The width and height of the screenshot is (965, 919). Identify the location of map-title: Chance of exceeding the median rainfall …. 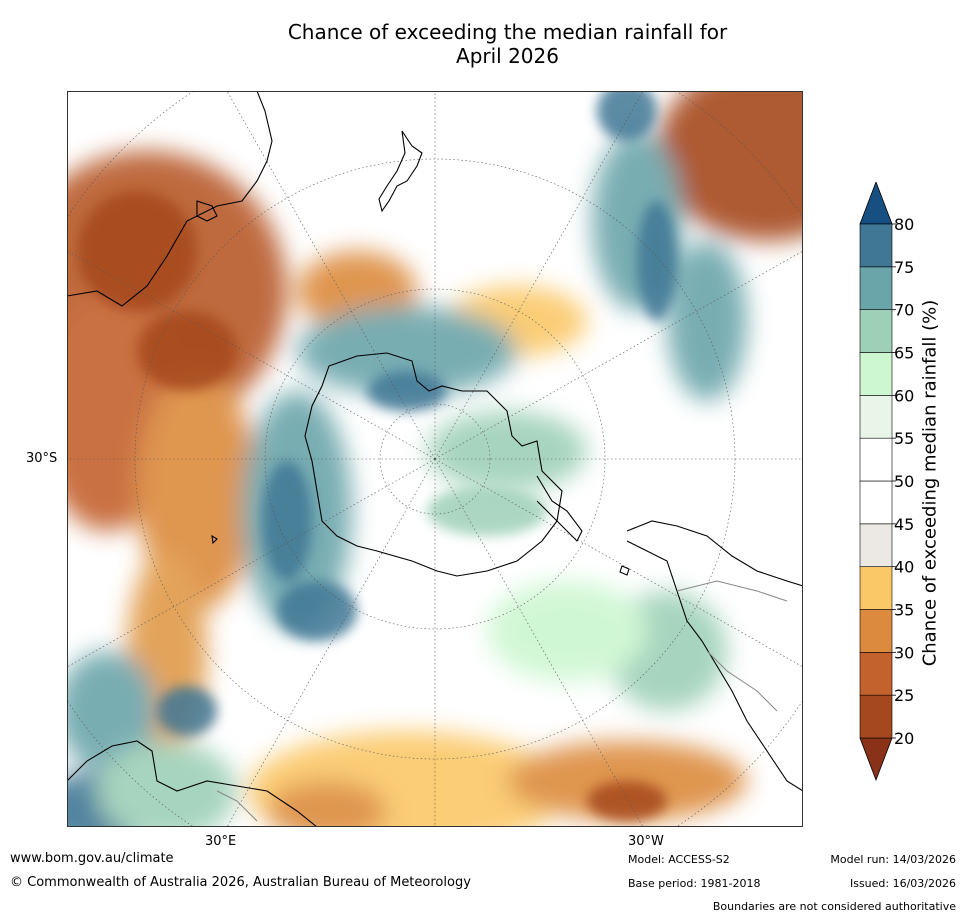
(482, 44).